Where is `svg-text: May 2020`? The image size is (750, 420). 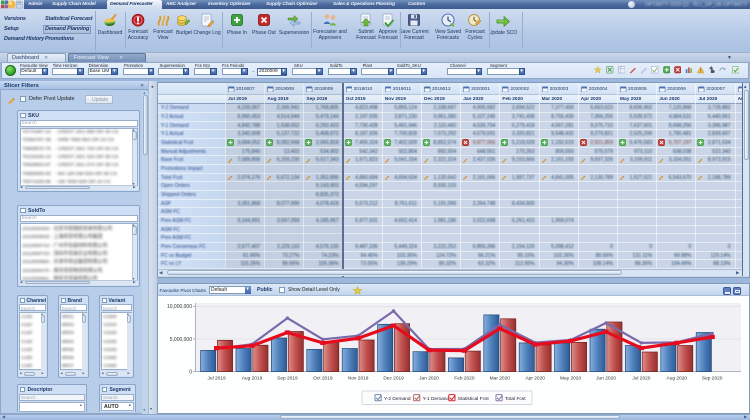 svg-text: May 2020 is located at coordinates (570, 379).